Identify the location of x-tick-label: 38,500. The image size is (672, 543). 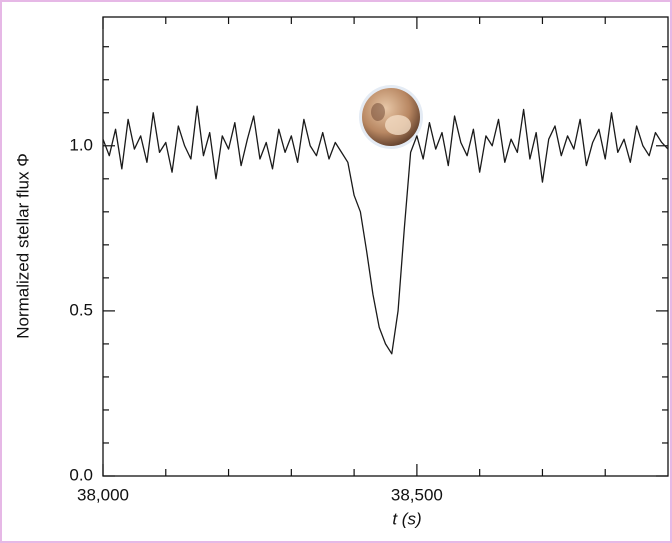
(417, 494).